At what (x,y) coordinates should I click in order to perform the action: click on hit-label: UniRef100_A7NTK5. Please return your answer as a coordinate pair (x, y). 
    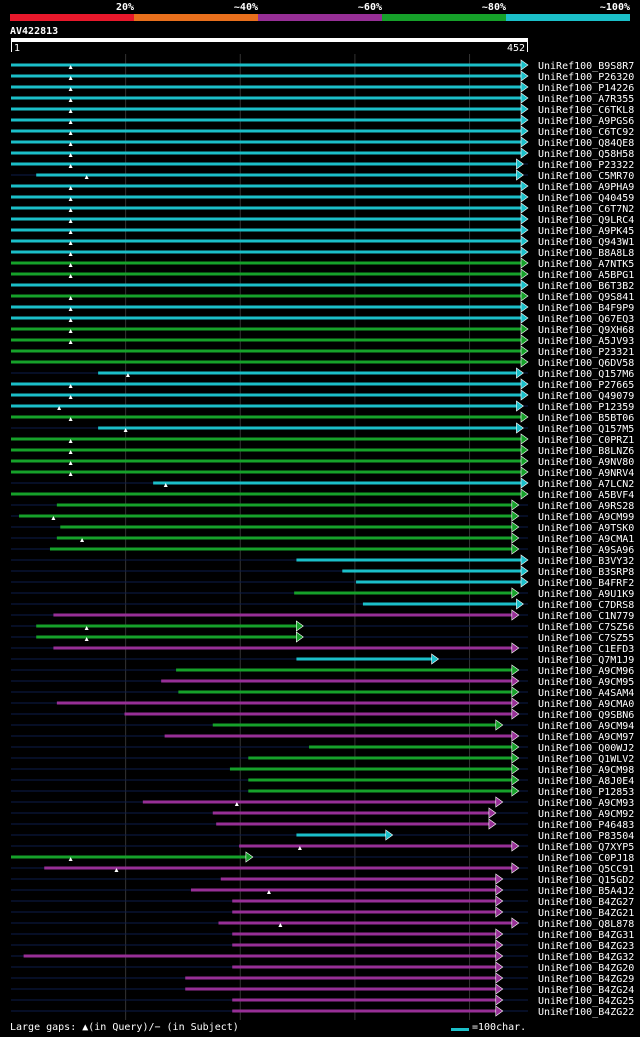
    Looking at the image, I should click on (586, 264).